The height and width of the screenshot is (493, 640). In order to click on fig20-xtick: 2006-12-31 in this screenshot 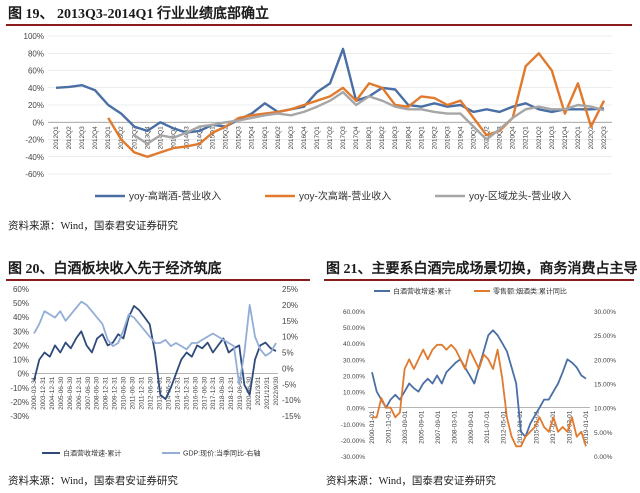, I will do `click(79, 393)`.